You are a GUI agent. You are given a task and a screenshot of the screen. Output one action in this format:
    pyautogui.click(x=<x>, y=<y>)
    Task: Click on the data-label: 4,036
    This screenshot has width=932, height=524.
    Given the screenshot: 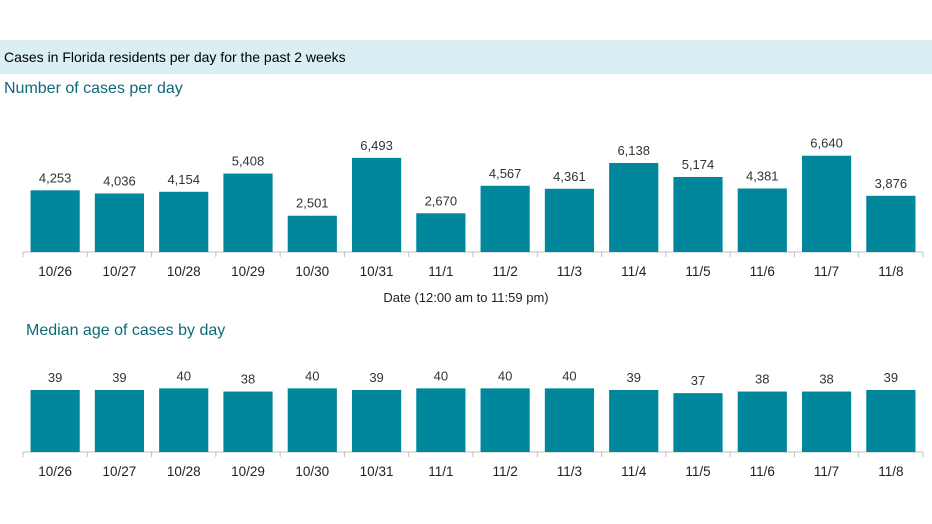 What is the action you would take?
    pyautogui.click(x=119, y=180)
    